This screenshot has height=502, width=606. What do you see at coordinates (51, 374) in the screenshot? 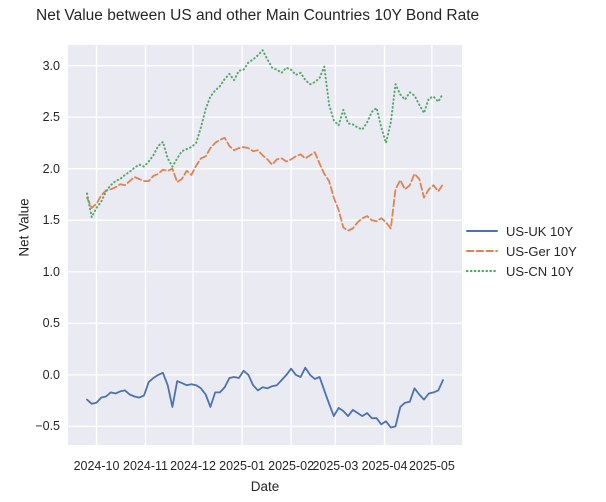
I see `y-tick-label: 0.0` at bounding box center [51, 374].